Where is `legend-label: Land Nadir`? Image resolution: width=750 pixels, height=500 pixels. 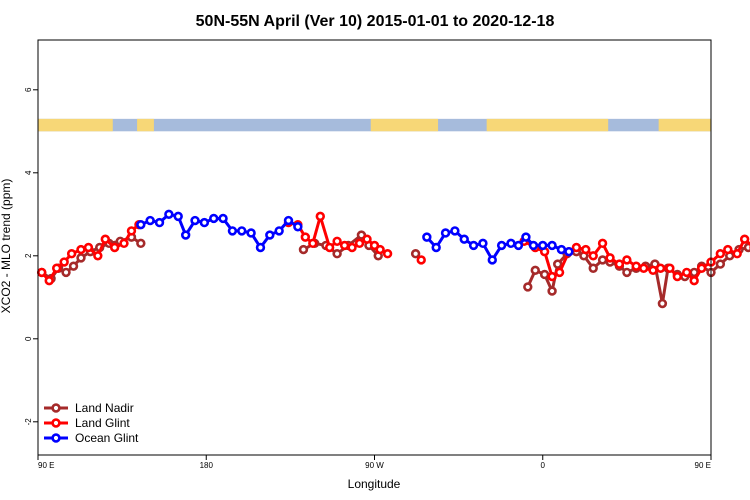 legend-label: Land Nadir is located at coordinates (104, 408).